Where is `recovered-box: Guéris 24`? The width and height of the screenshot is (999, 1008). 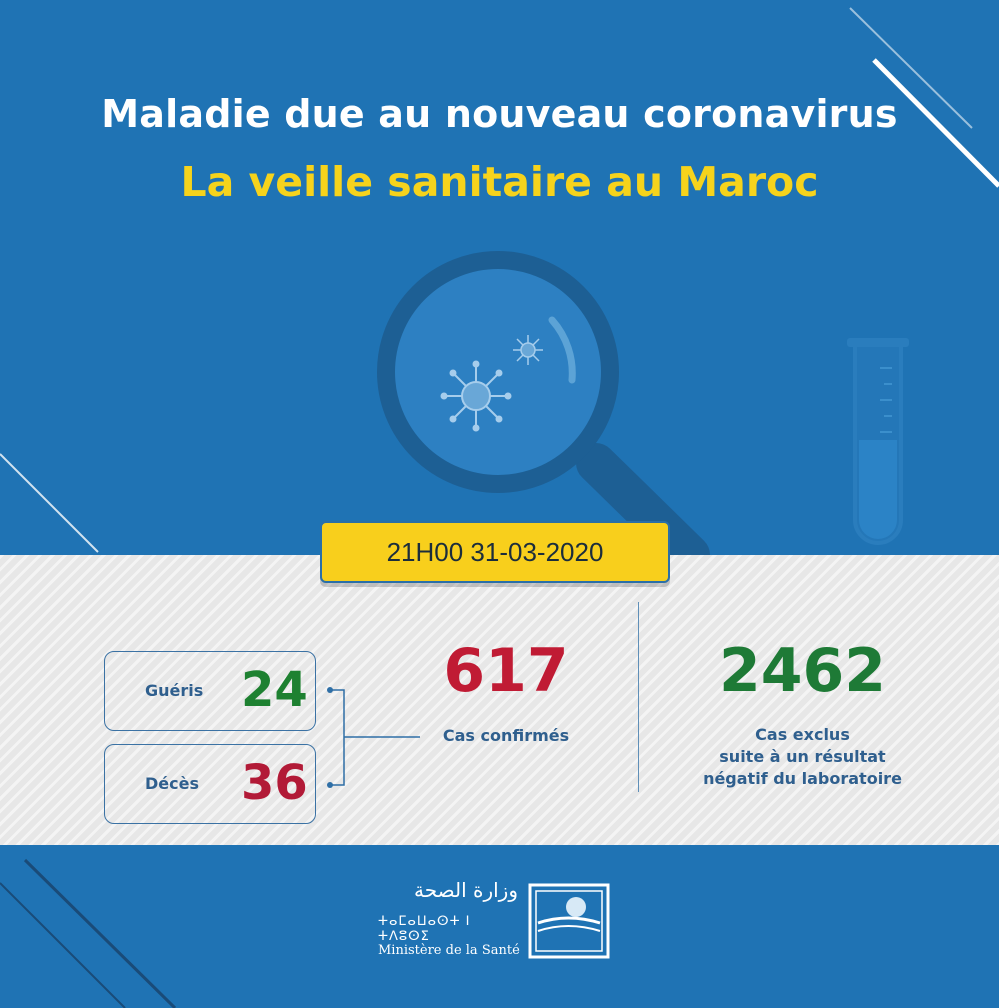
recovered-box: Guéris 24 is located at coordinates (210, 691).